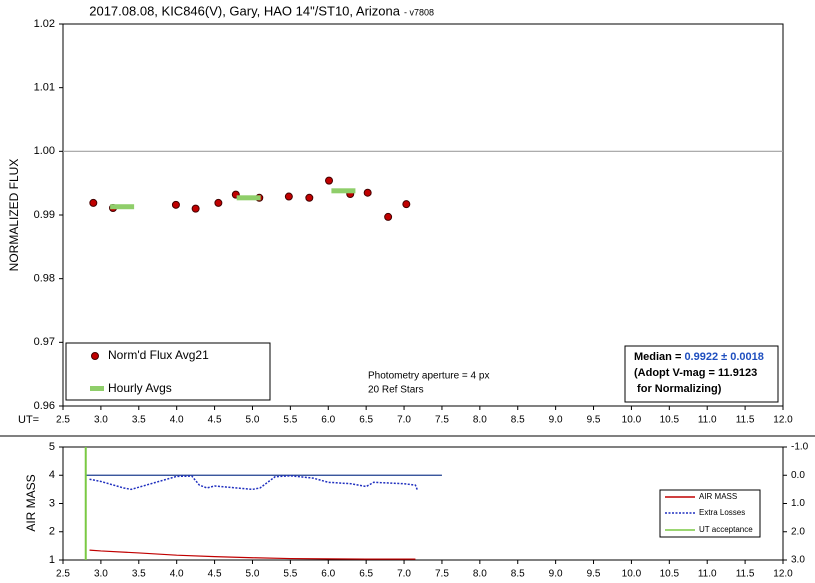 The width and height of the screenshot is (815, 583). Describe the element at coordinates (44, 279) in the screenshot. I see `y-tick-label: 0.98` at that location.